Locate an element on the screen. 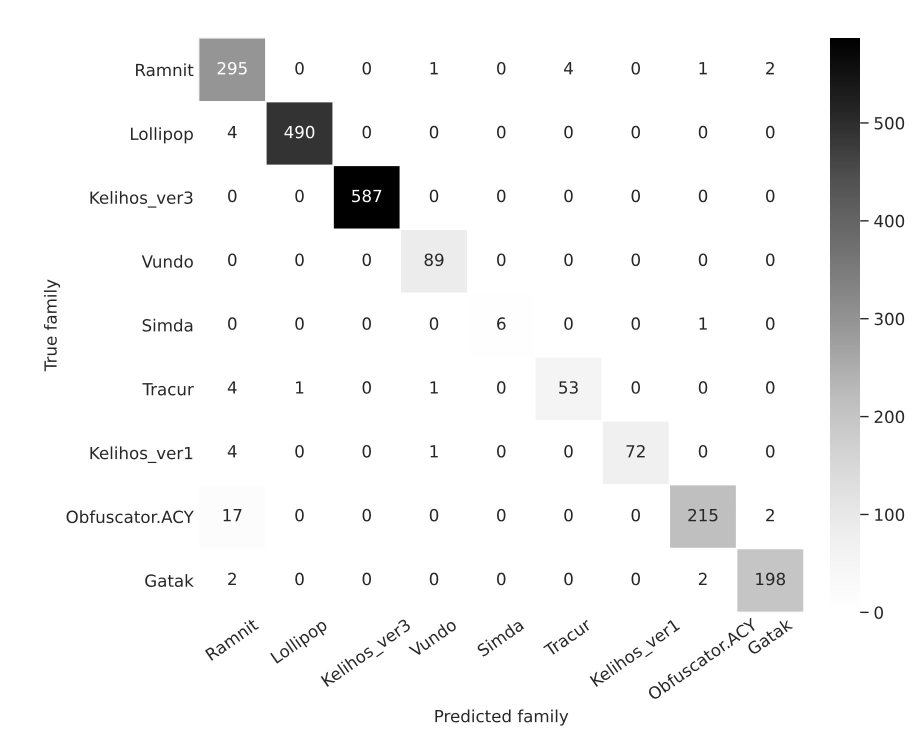 The height and width of the screenshot is (756, 924). y-tick-label: Gatak is located at coordinates (169, 581).